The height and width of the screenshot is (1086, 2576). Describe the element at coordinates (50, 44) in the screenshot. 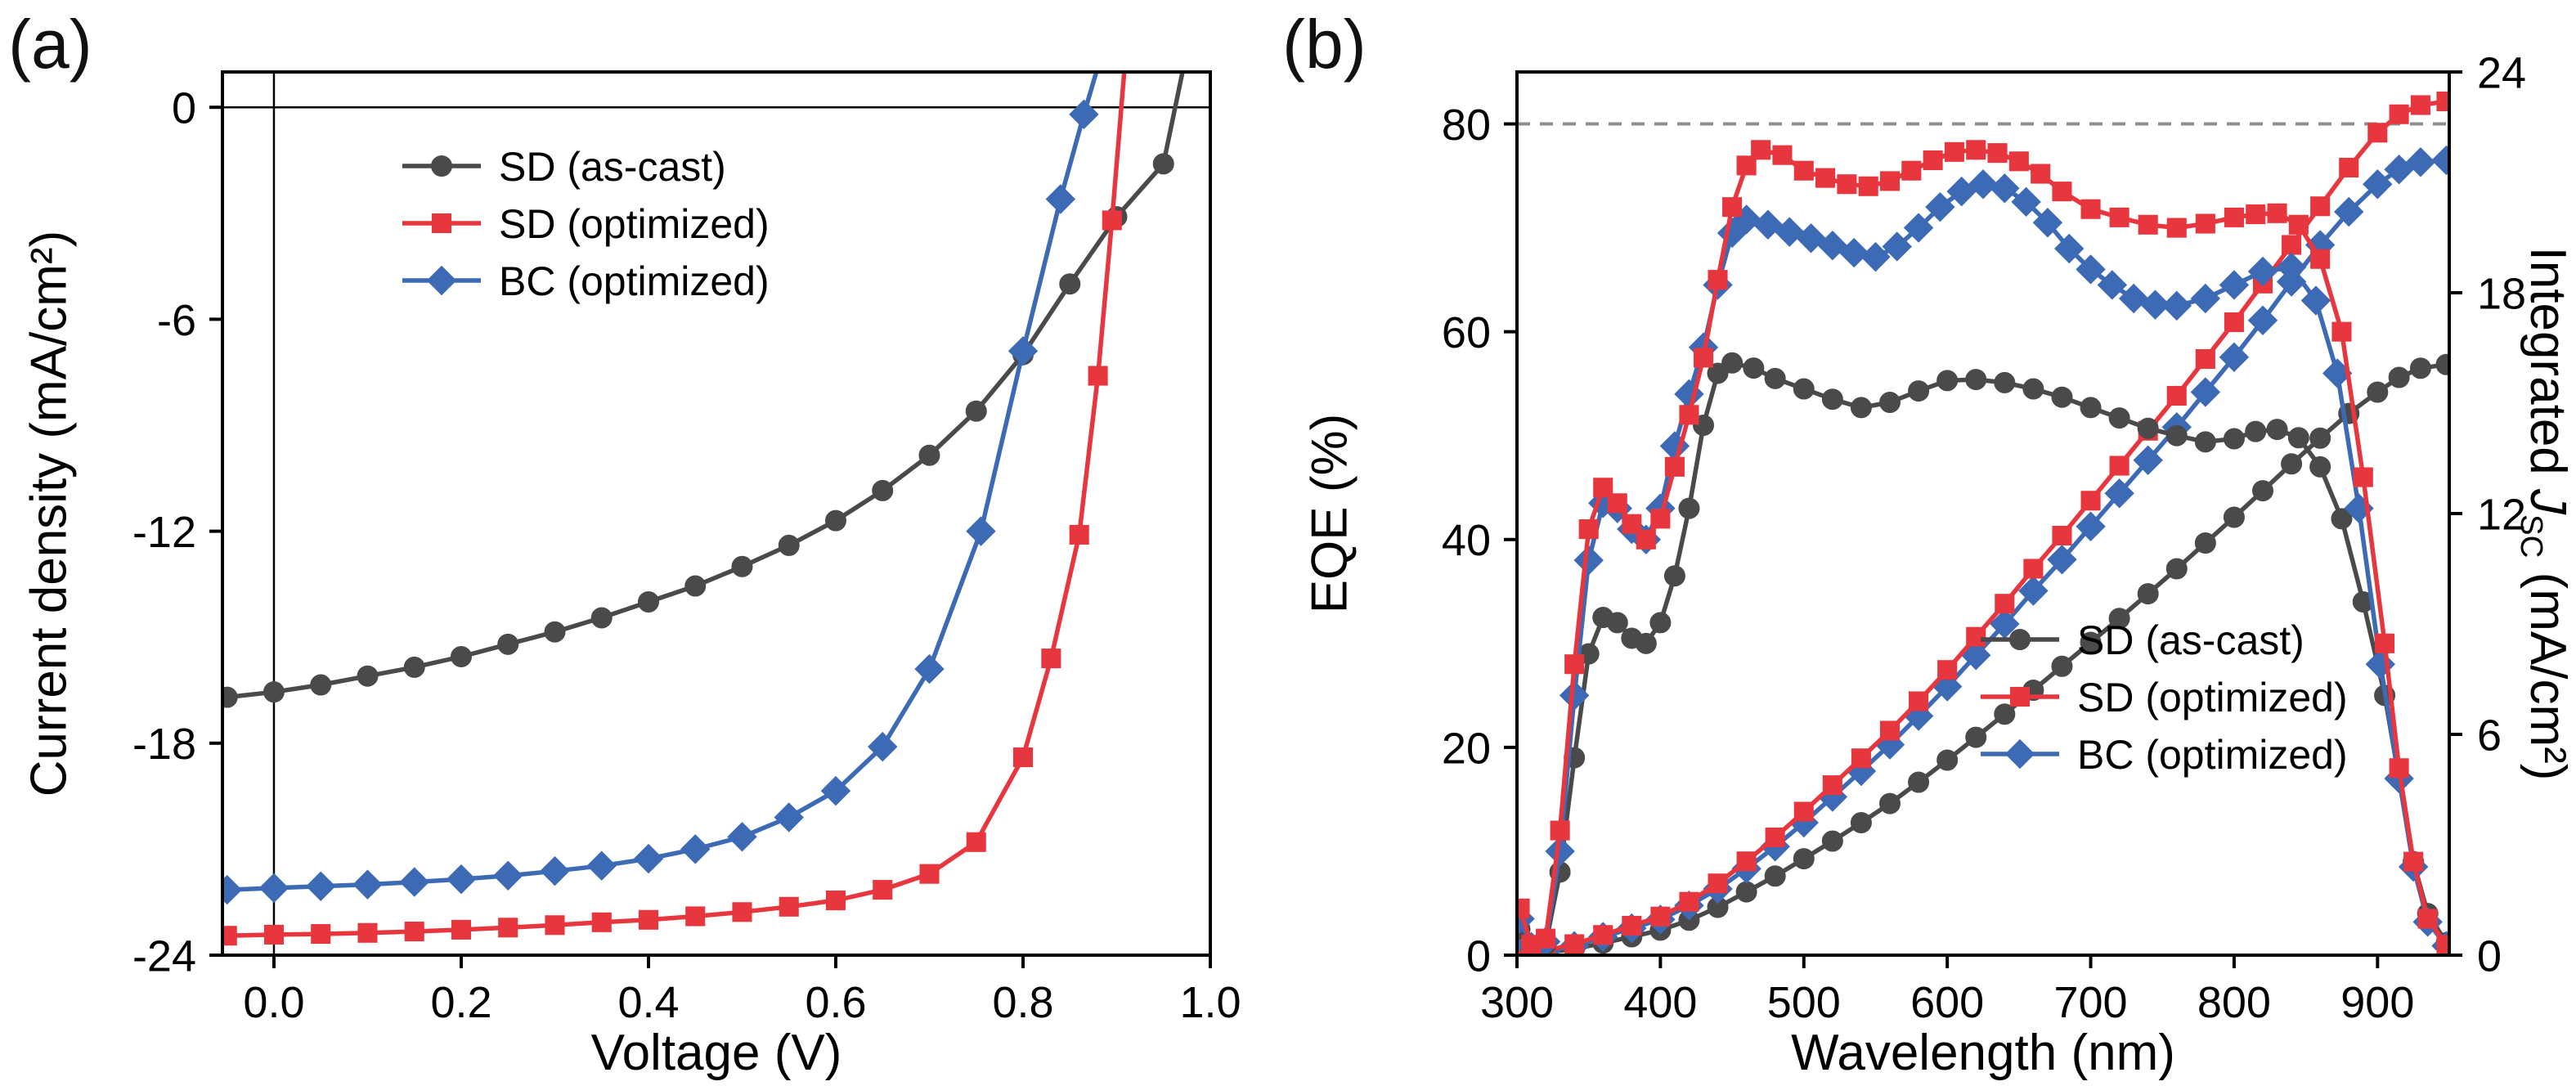

I see `panel-a-label: (a)` at that location.